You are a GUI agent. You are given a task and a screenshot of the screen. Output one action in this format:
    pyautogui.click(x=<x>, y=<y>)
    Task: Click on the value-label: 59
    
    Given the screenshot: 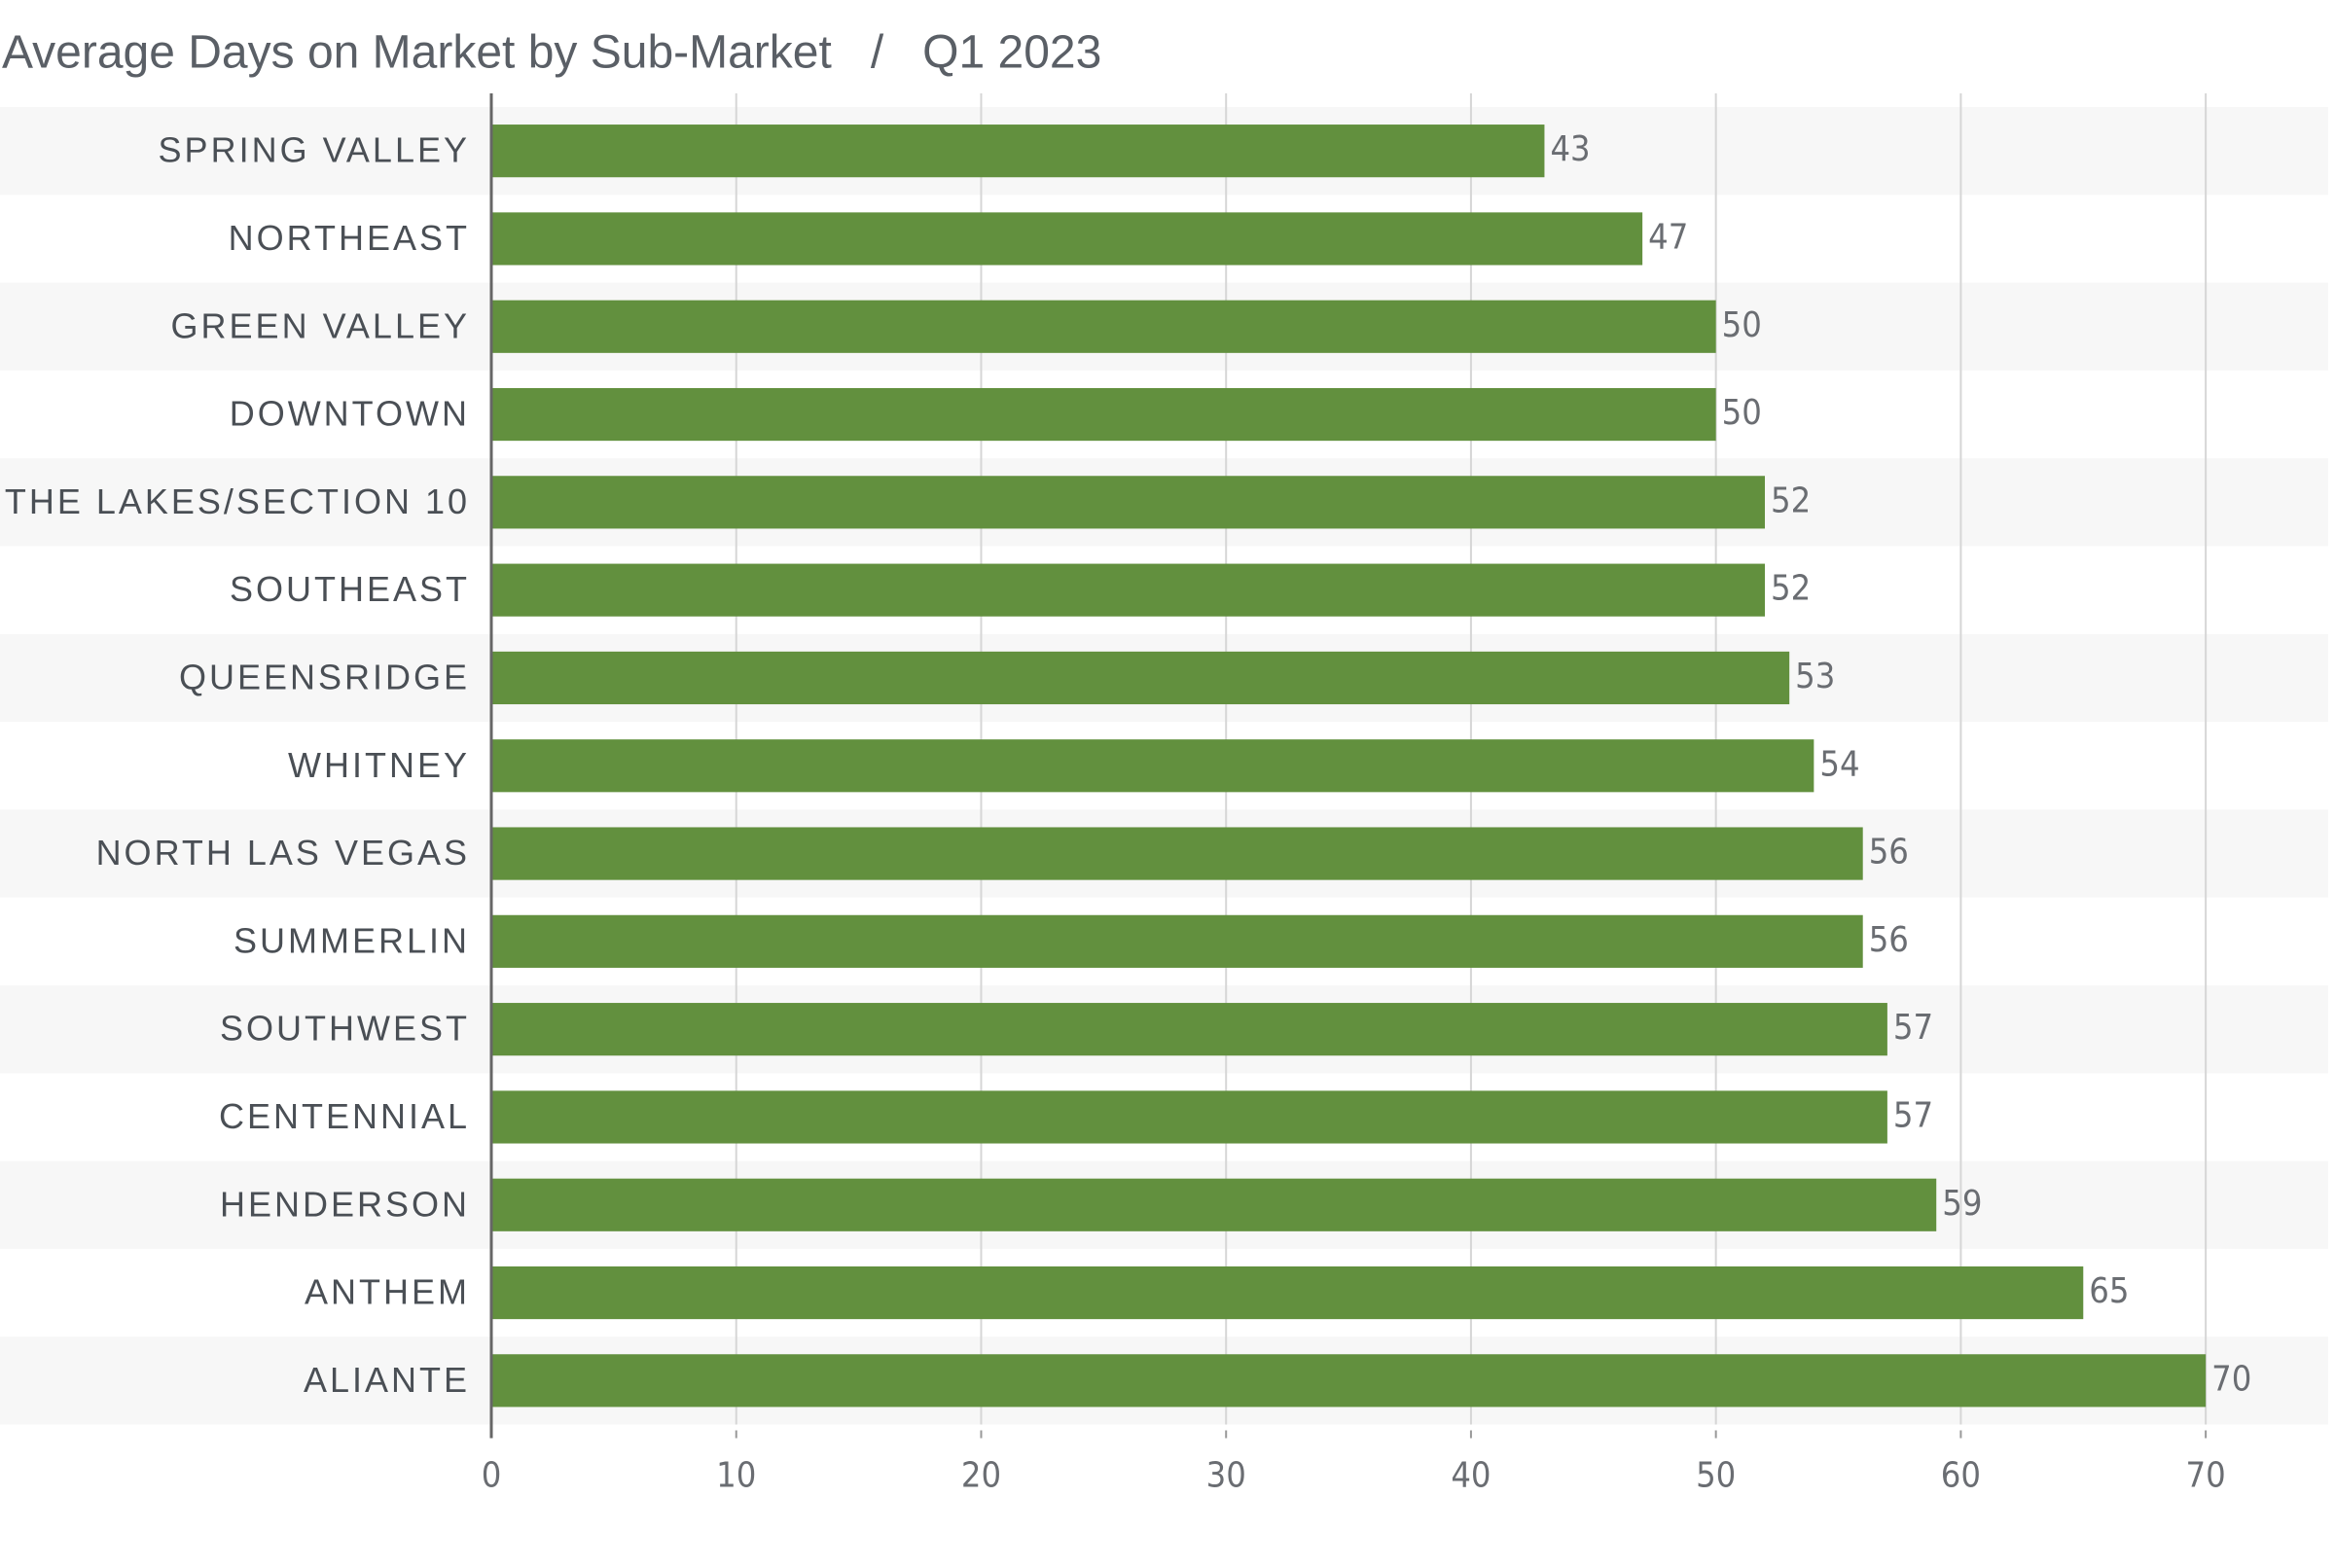 What is the action you would take?
    pyautogui.click(x=1962, y=1204)
    